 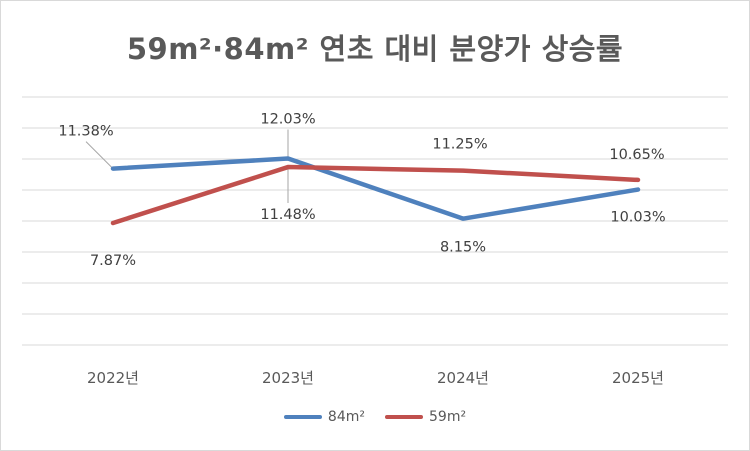 I want to click on legend-item-84: 84m², so click(x=324, y=417).